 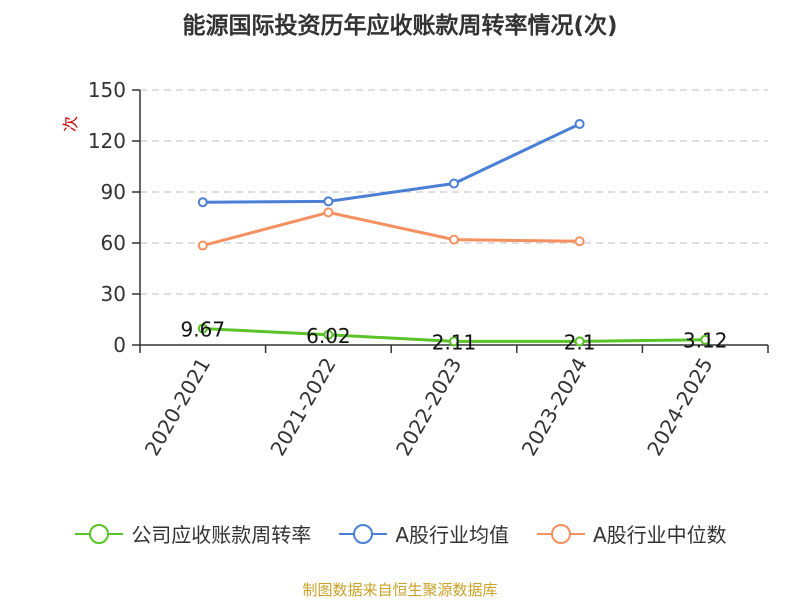 I want to click on point-company-2021-2022, so click(x=328, y=334).